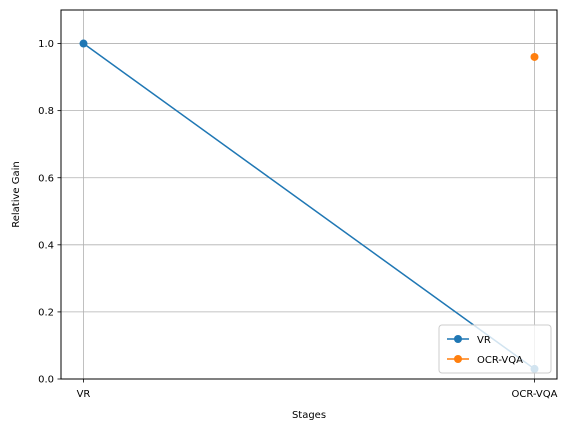 Image resolution: width=576 pixels, height=432 pixels. I want to click on y-tick-label: 0.6, so click(46, 178).